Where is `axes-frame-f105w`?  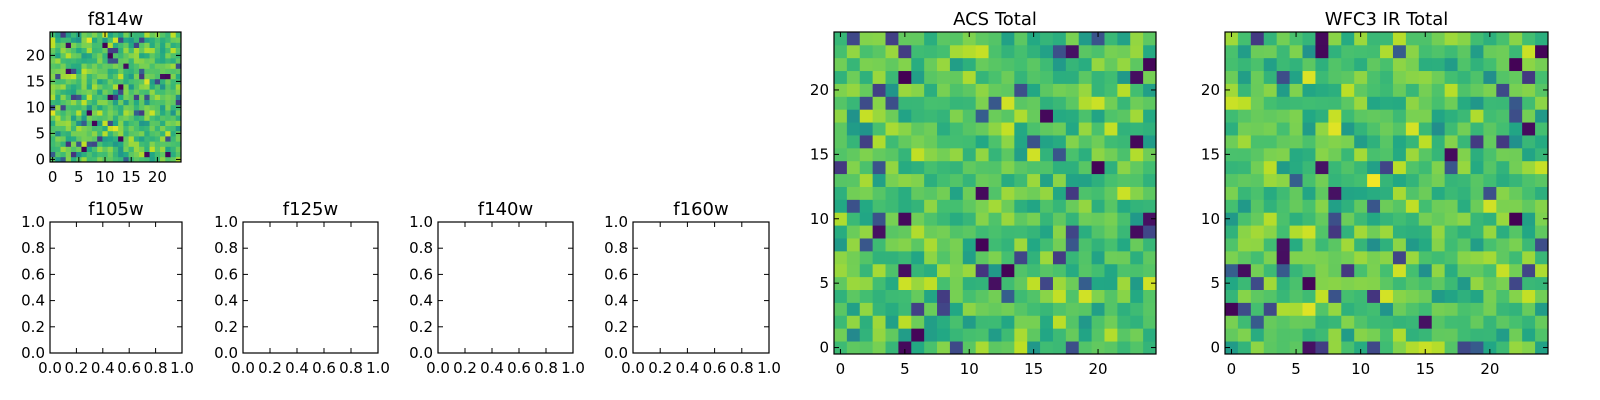
axes-frame-f105w is located at coordinates (116, 287).